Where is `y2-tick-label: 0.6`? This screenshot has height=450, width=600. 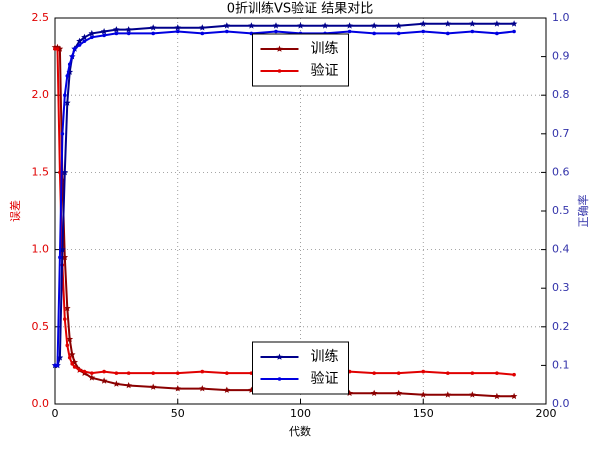
y2-tick-label: 0.6 is located at coordinates (561, 171).